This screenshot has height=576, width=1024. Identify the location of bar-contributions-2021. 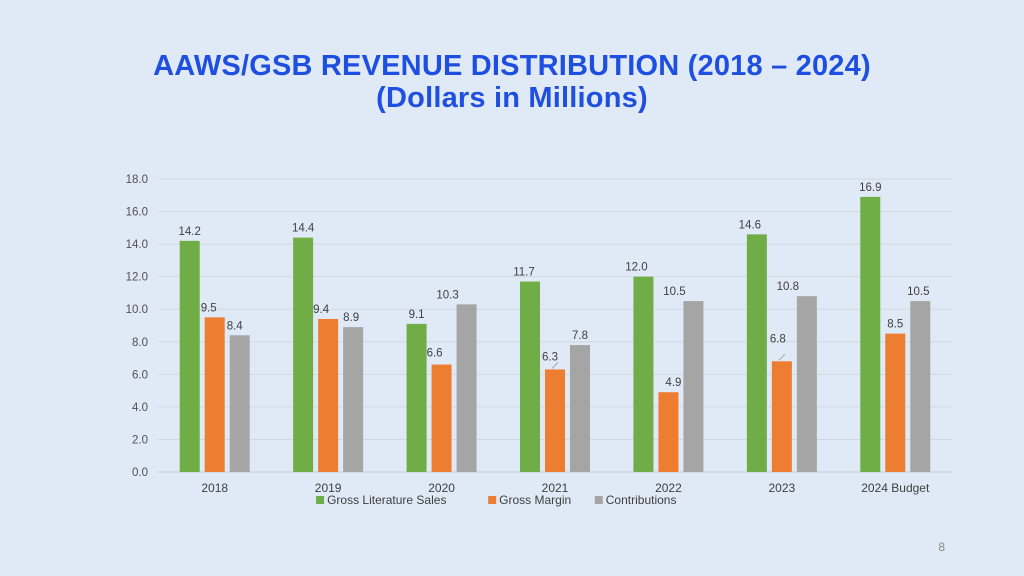
(580, 408).